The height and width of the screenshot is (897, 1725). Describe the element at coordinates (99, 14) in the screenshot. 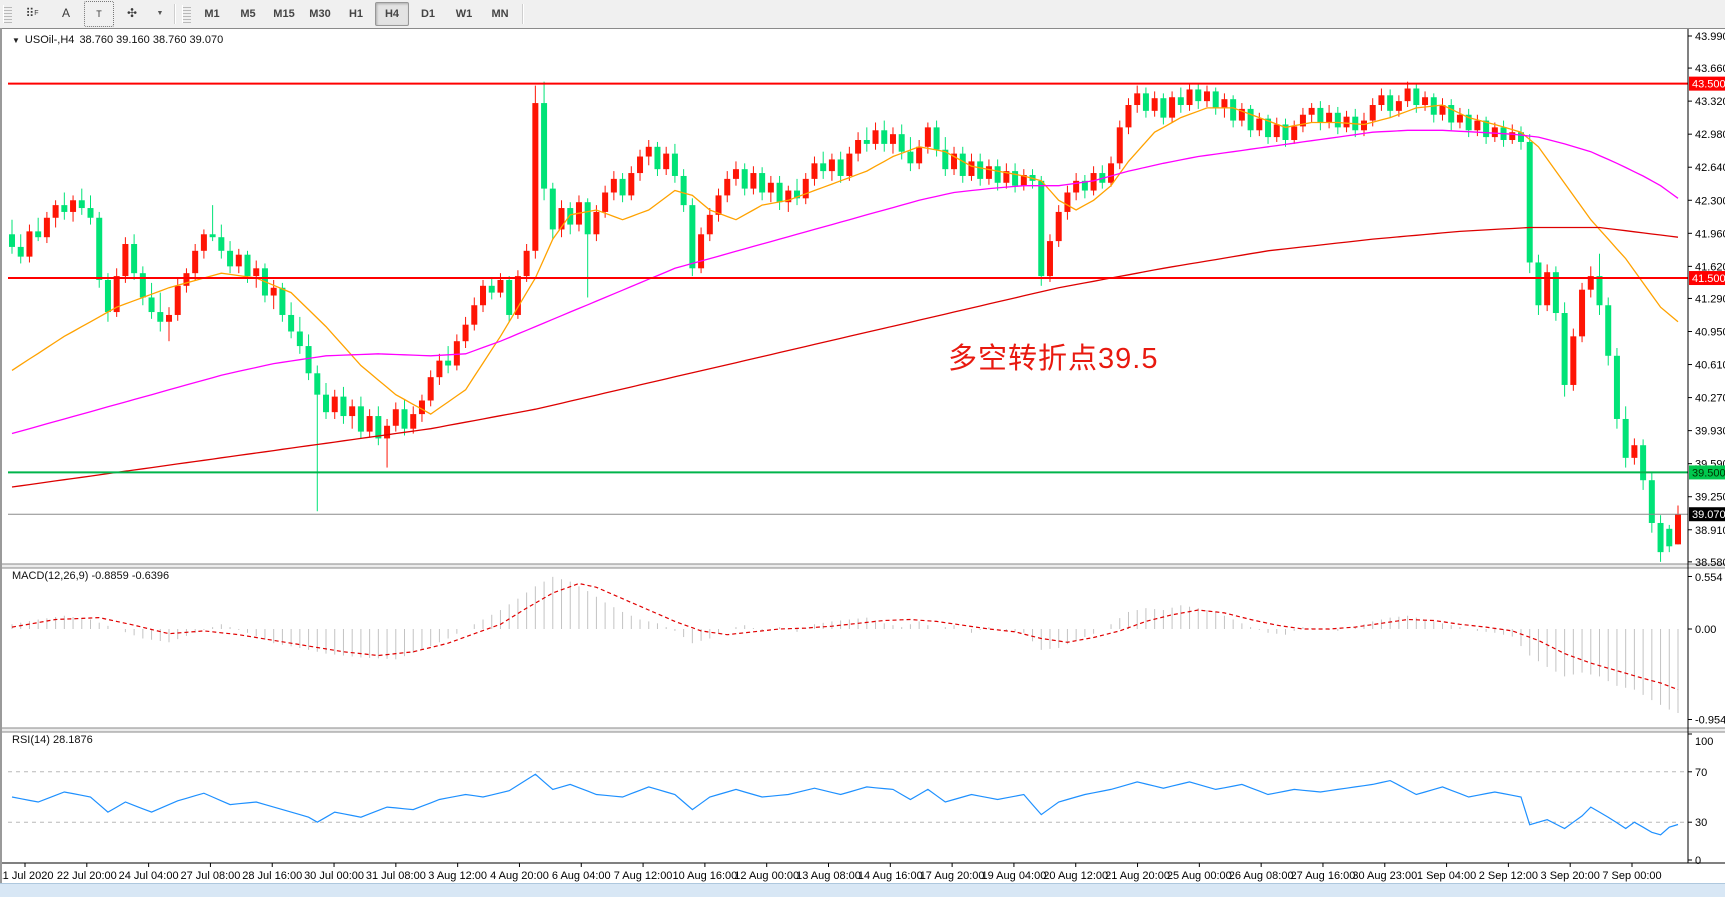

I see `text-tool-icon: T` at that location.